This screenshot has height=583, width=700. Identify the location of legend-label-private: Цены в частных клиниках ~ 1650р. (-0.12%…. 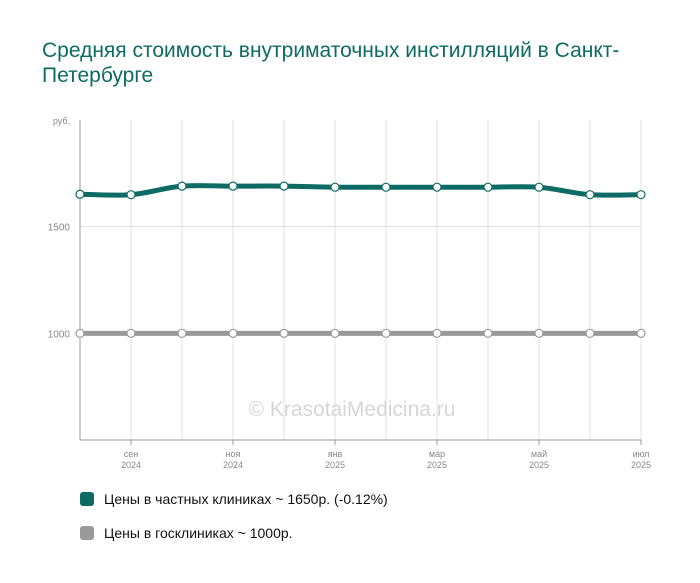
(246, 499).